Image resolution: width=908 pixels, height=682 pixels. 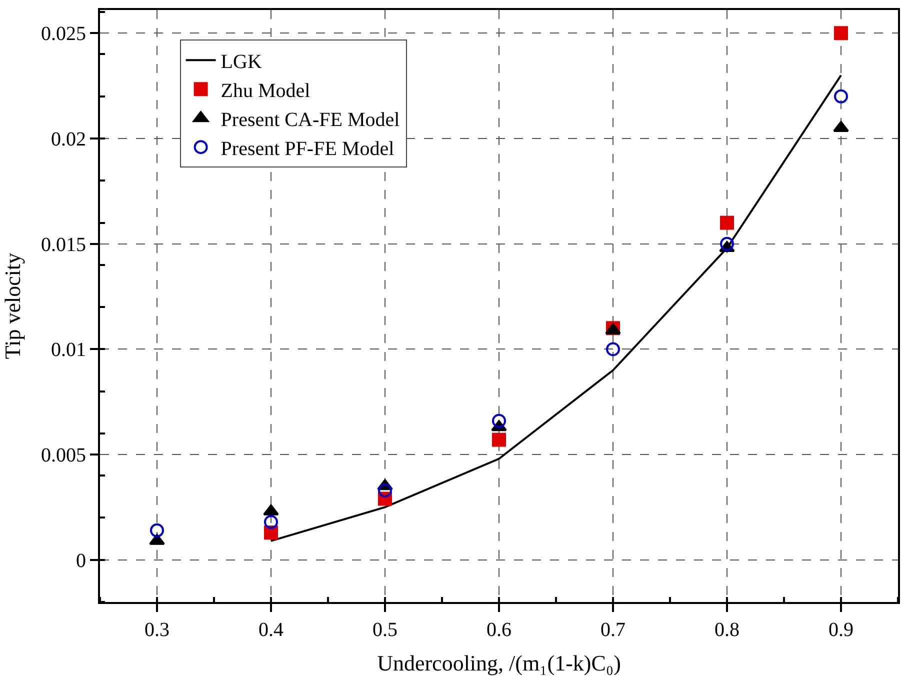 I want to click on y-tick-label: 0.005, so click(x=63, y=455).